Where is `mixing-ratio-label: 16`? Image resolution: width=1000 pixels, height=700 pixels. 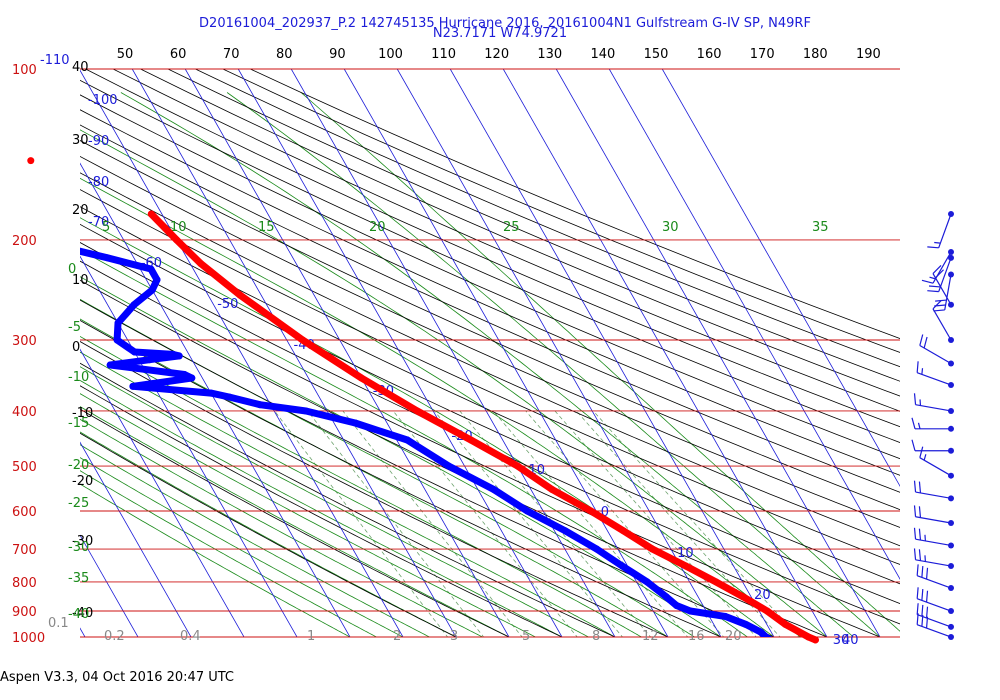
mixing-ratio-label: 16 is located at coordinates (696, 636).